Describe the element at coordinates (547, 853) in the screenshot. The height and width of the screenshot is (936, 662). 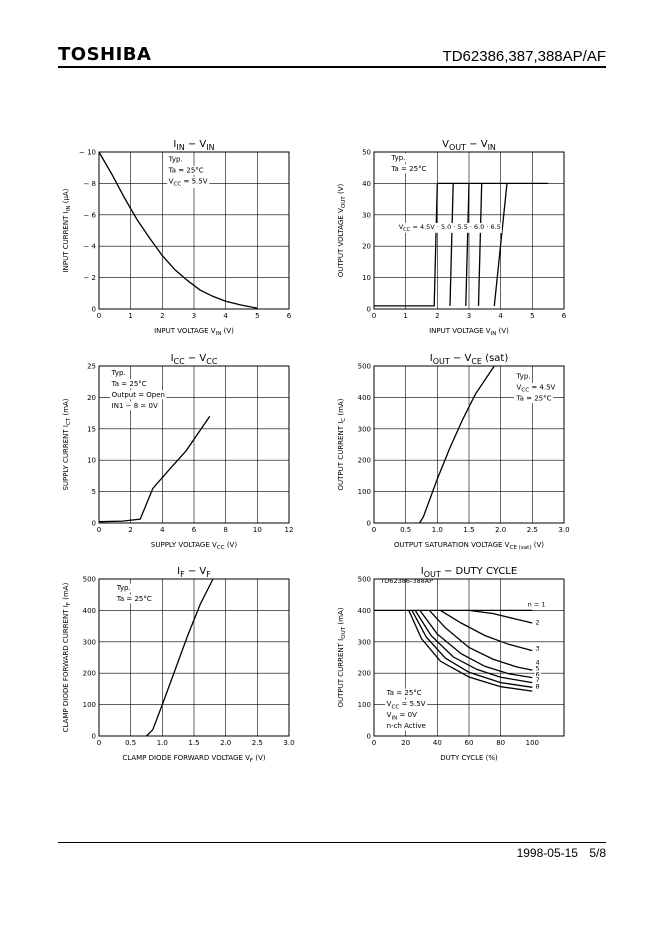
I see `footer-date: 1998-05-15` at that location.